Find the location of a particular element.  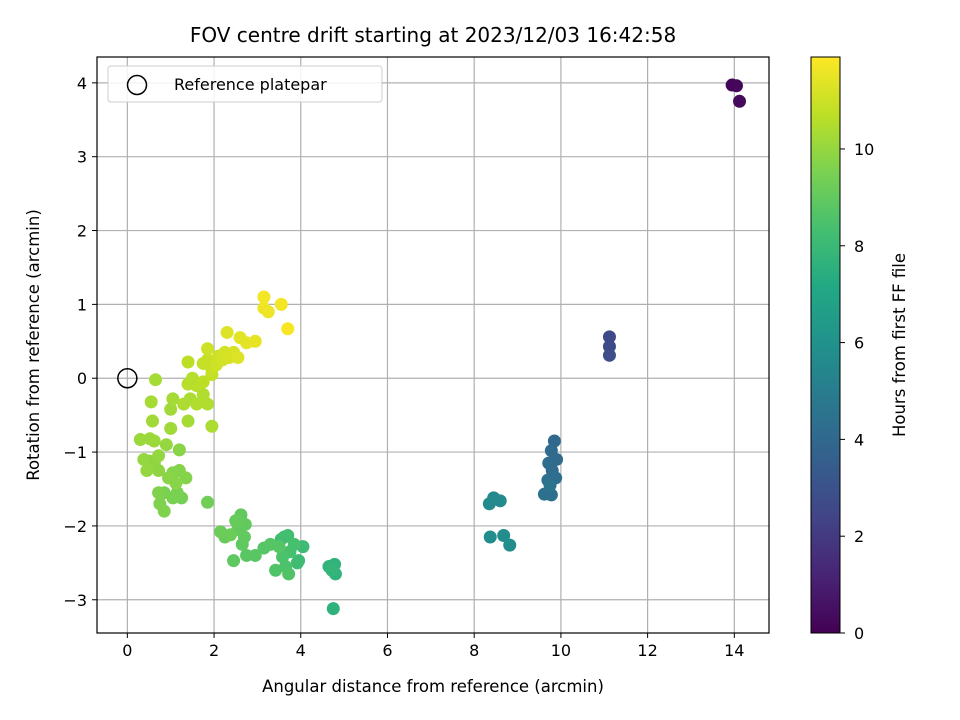

legend: Reference platepar is located at coordinates (245, 84).